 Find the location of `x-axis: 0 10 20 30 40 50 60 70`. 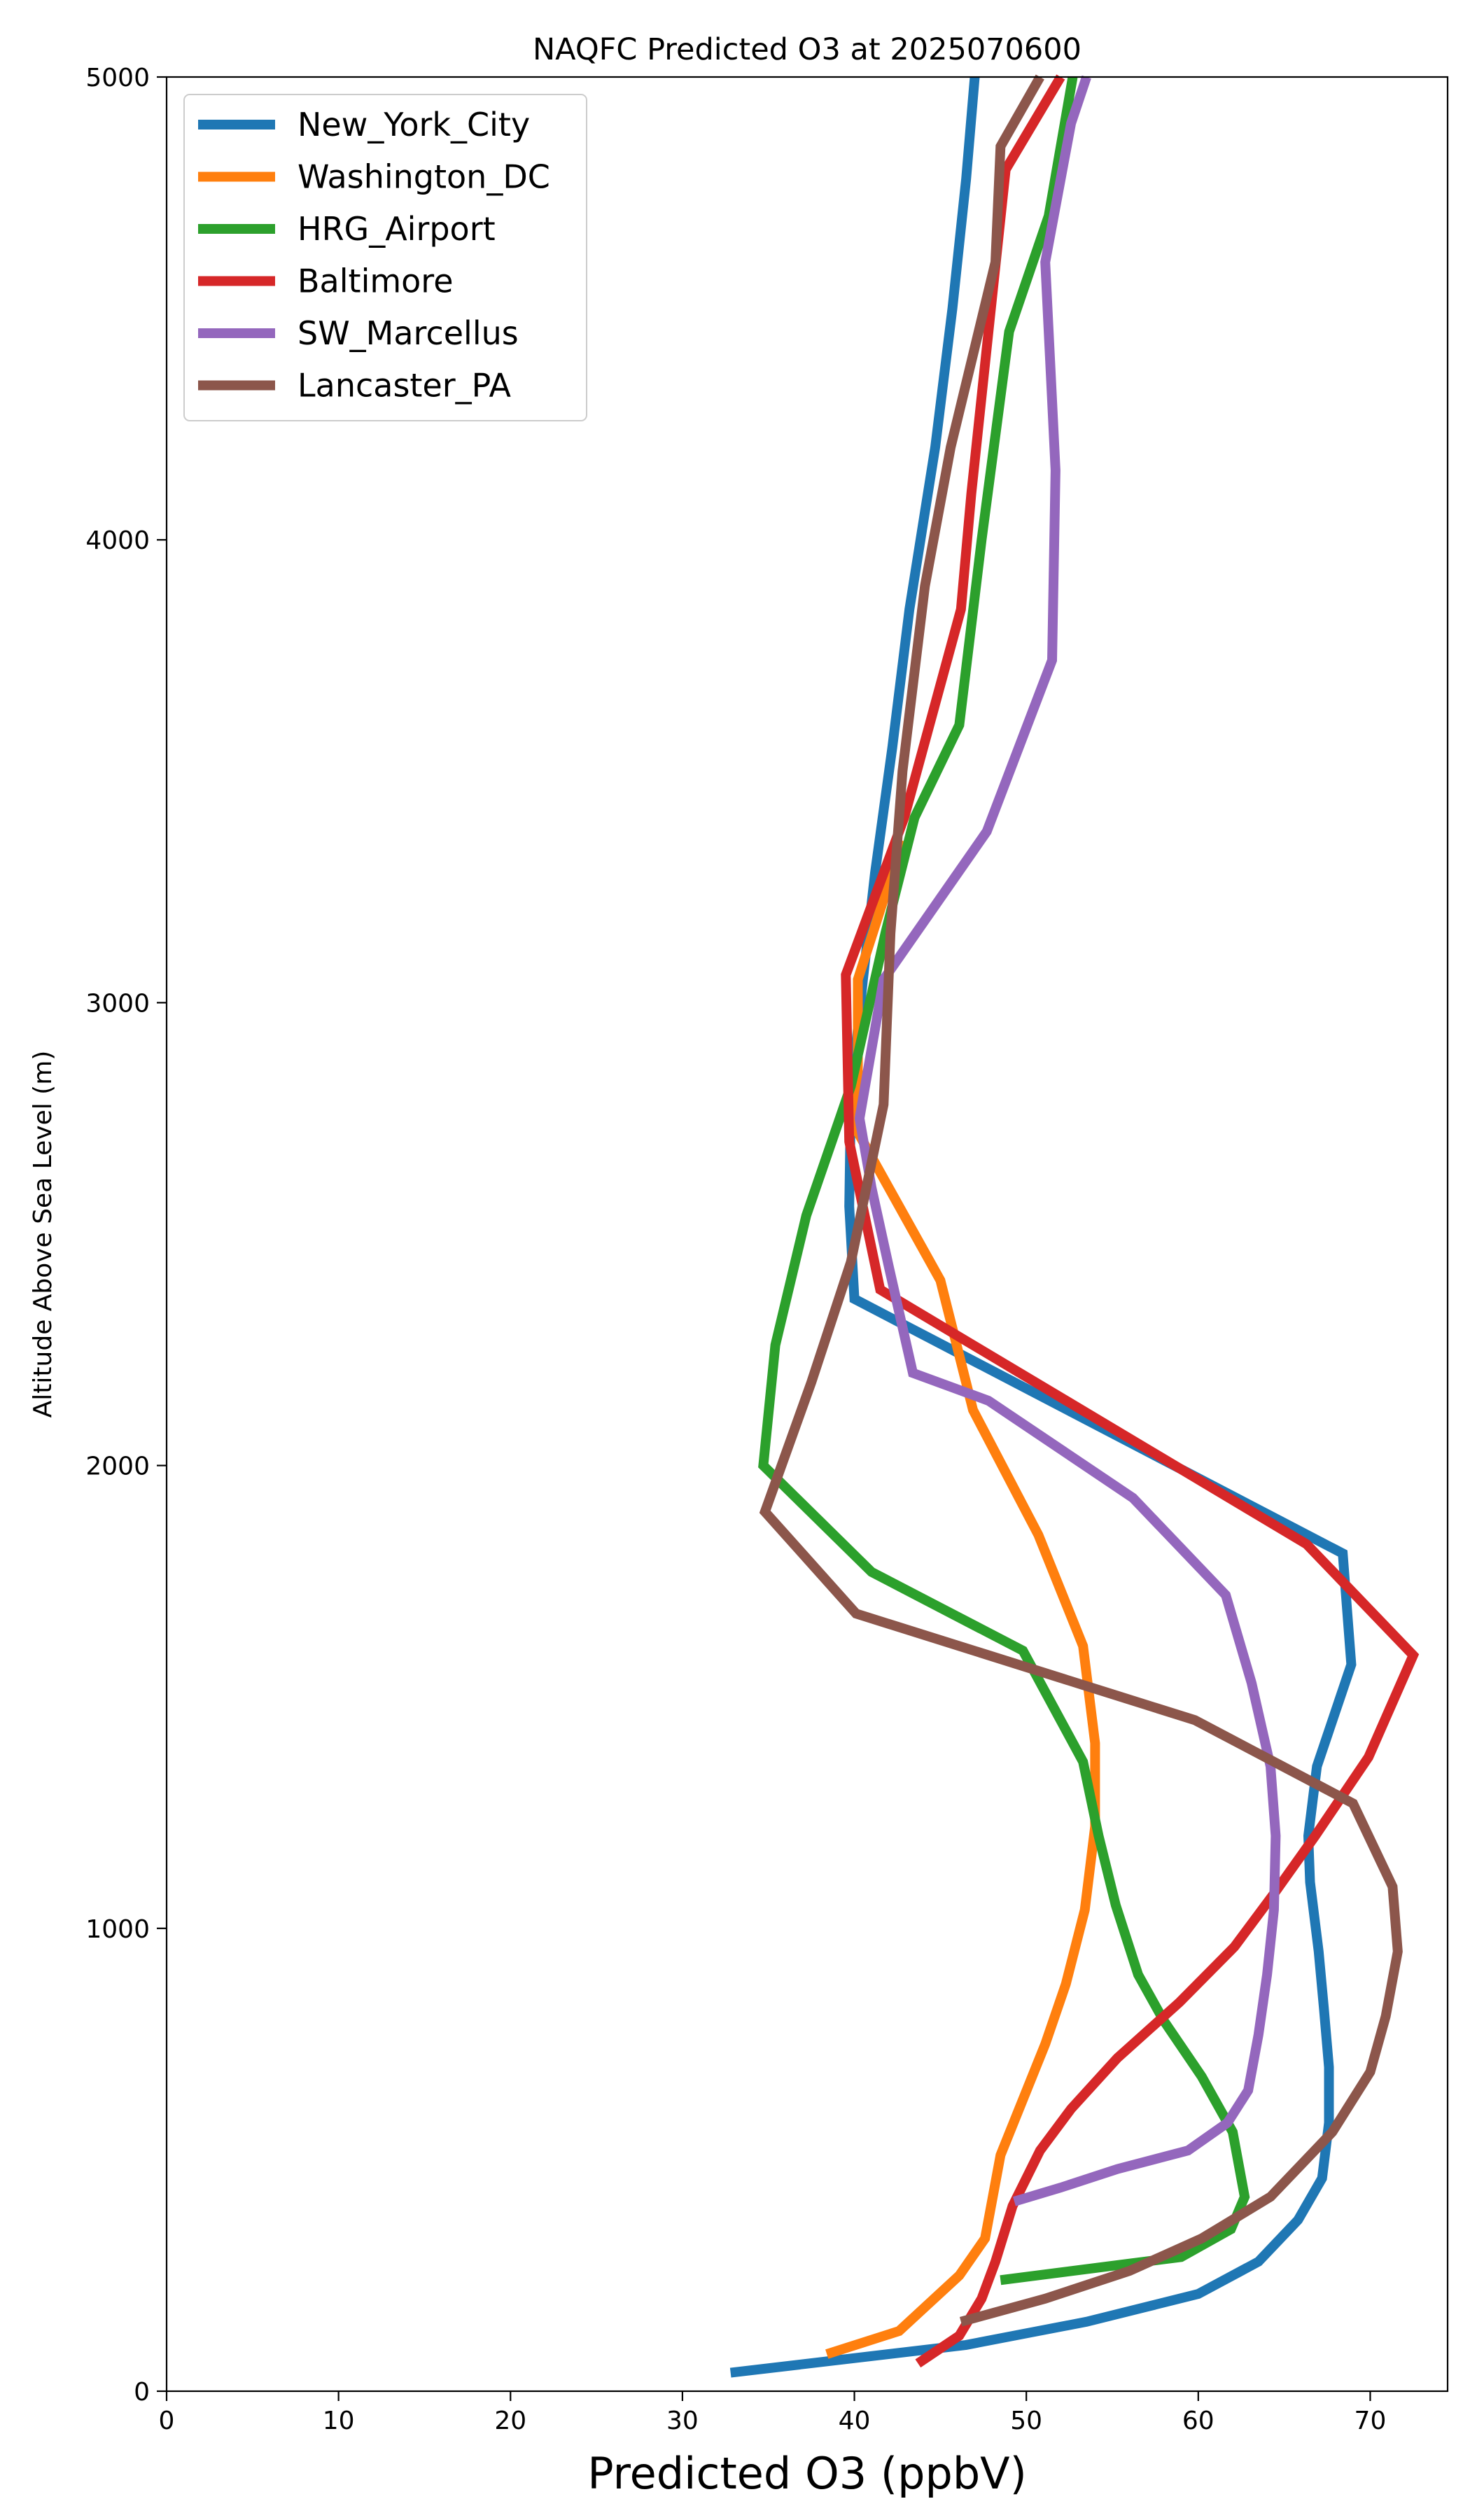

x-axis: 0 10 20 30 40 50 60 70 is located at coordinates (773, 2413).